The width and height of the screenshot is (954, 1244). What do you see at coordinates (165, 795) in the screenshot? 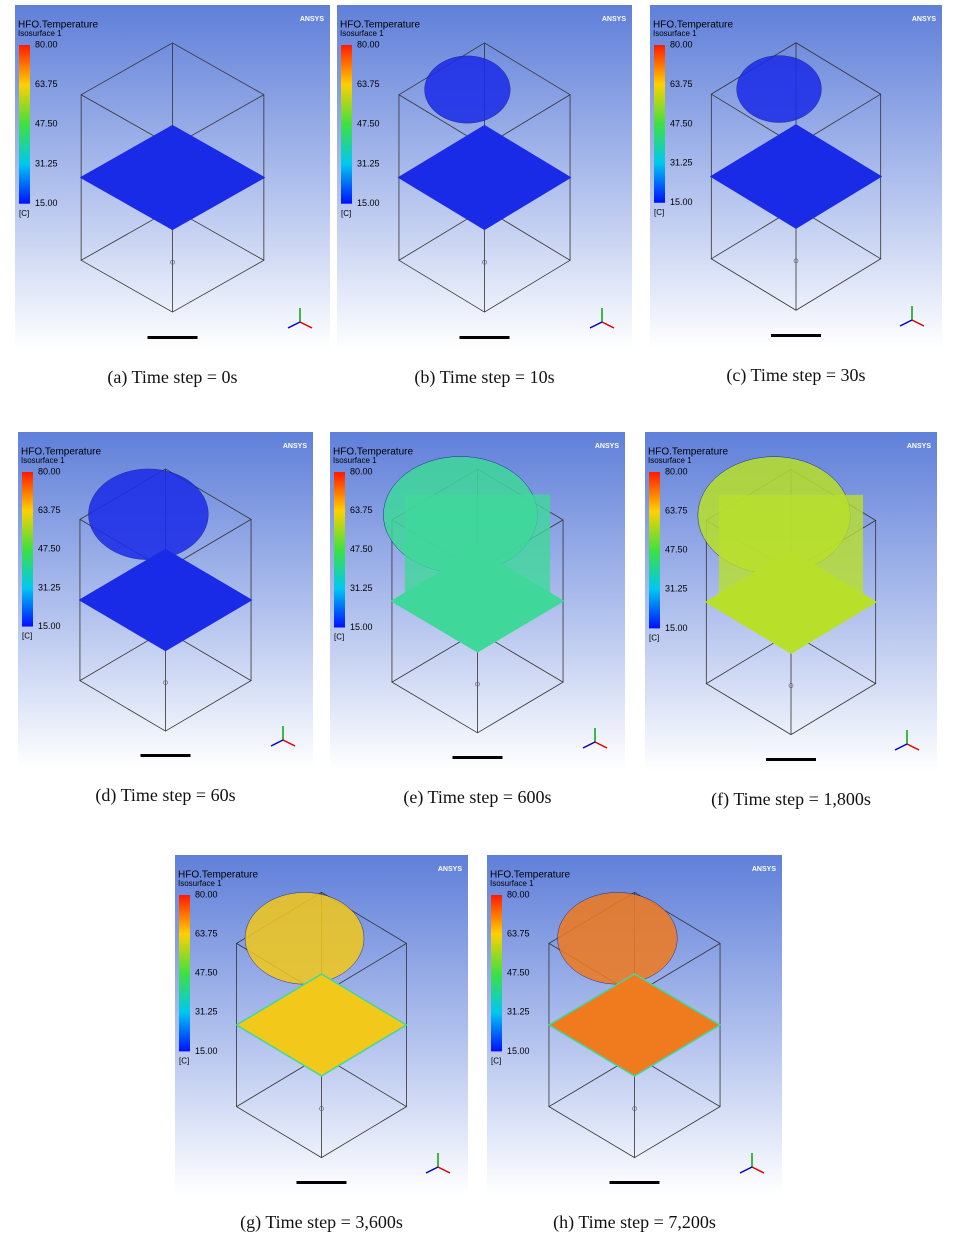
I see `caption: (d) Time step = 60s` at bounding box center [165, 795].